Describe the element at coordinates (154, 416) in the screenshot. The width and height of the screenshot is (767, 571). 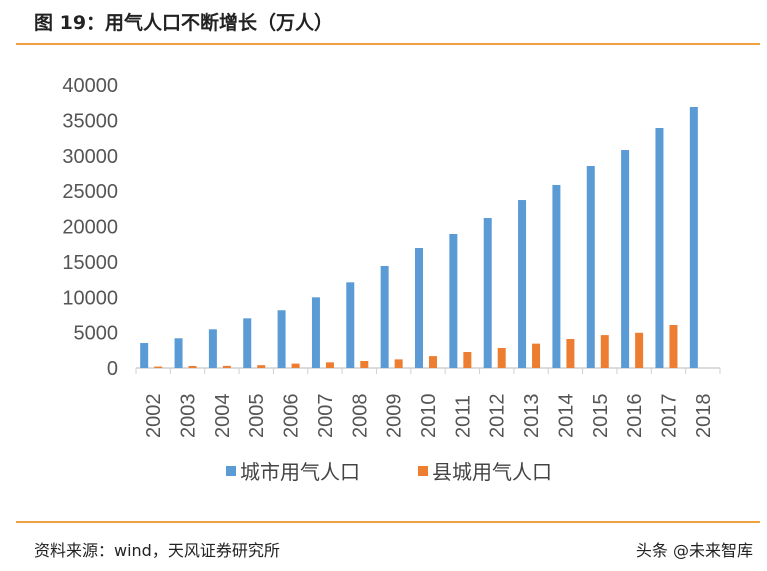
I see `x-tick-label: 2002` at that location.